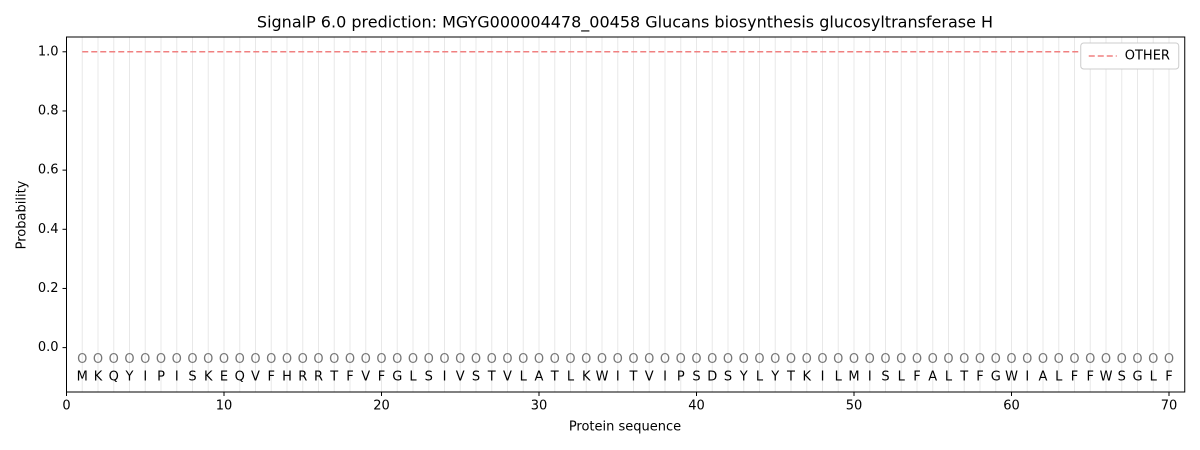 This screenshot has height=450, width=1200. Describe the element at coordinates (539, 406) in the screenshot. I see `x-tick-label: 30` at that location.